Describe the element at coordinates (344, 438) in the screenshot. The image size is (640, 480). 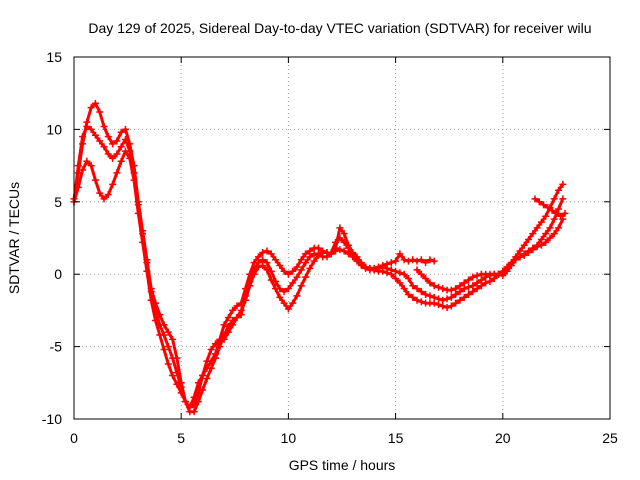
I see `x-tick-labels: 0 5 10 15 20 25` at that location.